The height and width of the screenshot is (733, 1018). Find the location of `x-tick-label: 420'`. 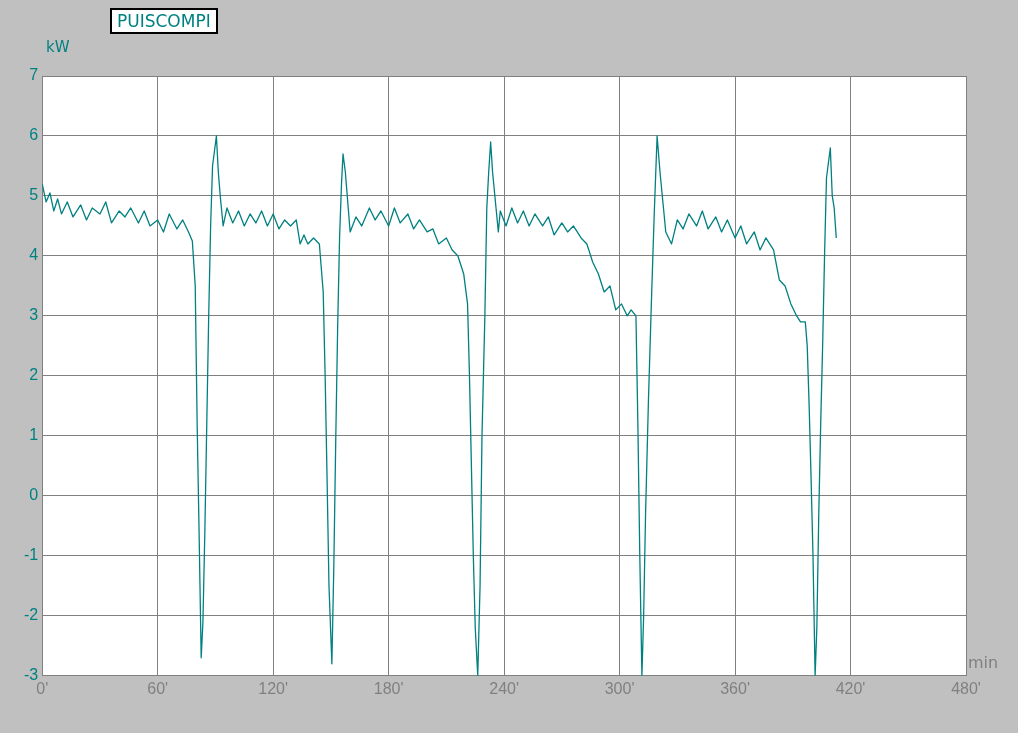

x-tick-label: 420' is located at coordinates (850, 688).